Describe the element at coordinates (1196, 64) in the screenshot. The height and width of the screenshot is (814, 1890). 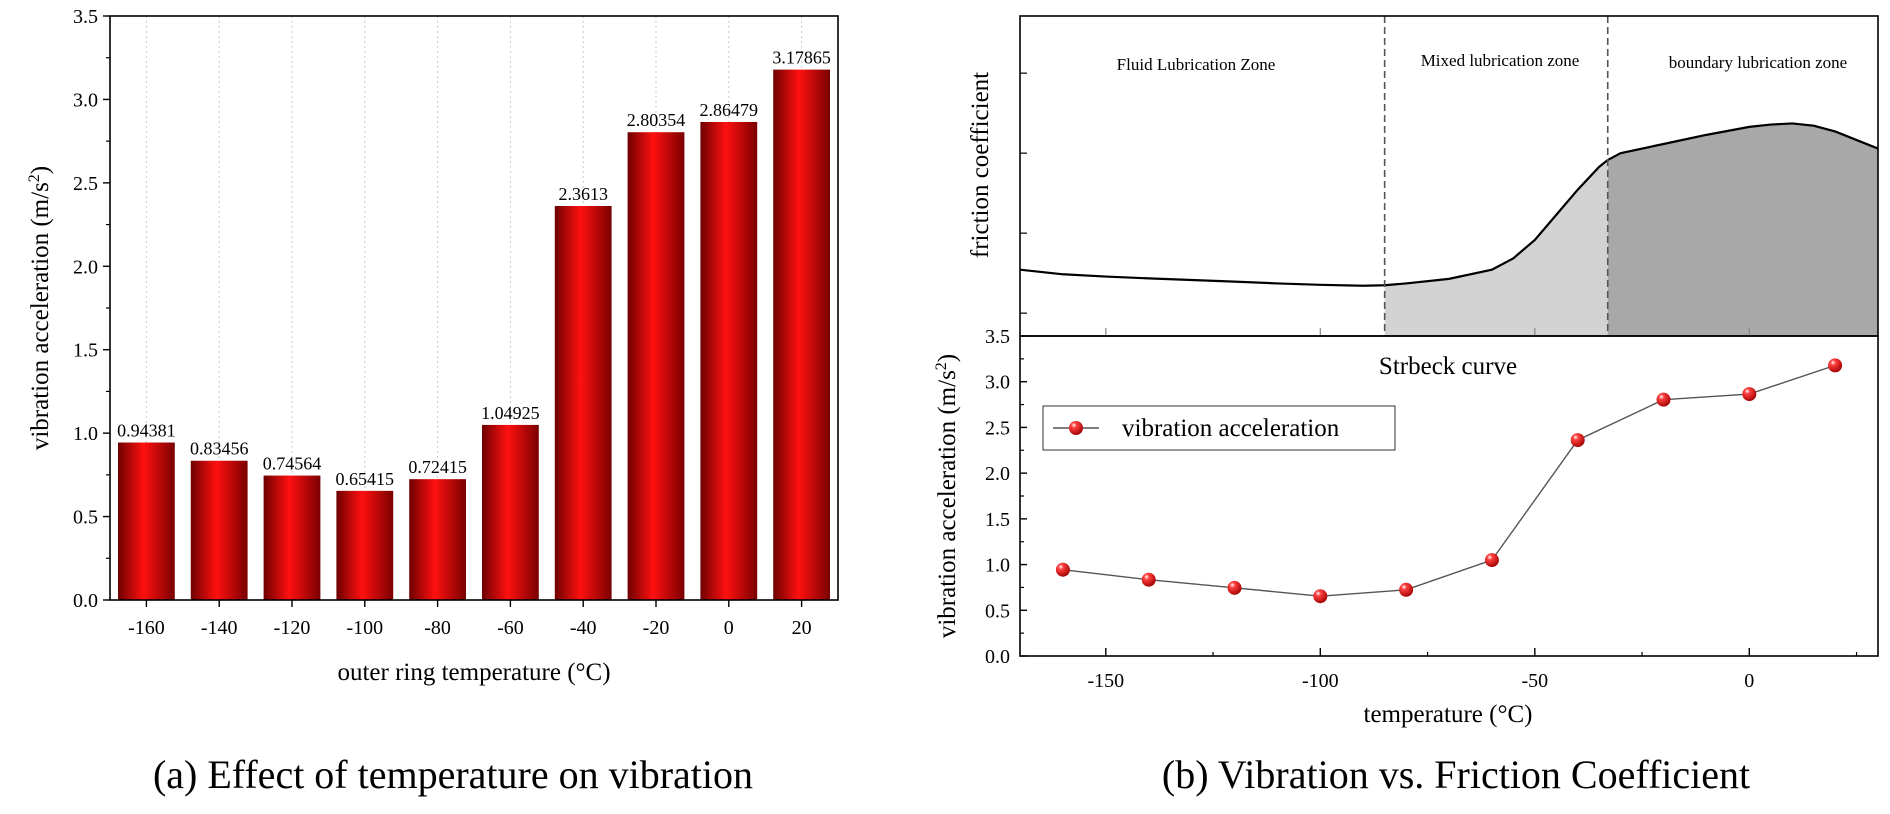
I see `zone-label-fluid: Fluid Lubrication Zone` at that location.